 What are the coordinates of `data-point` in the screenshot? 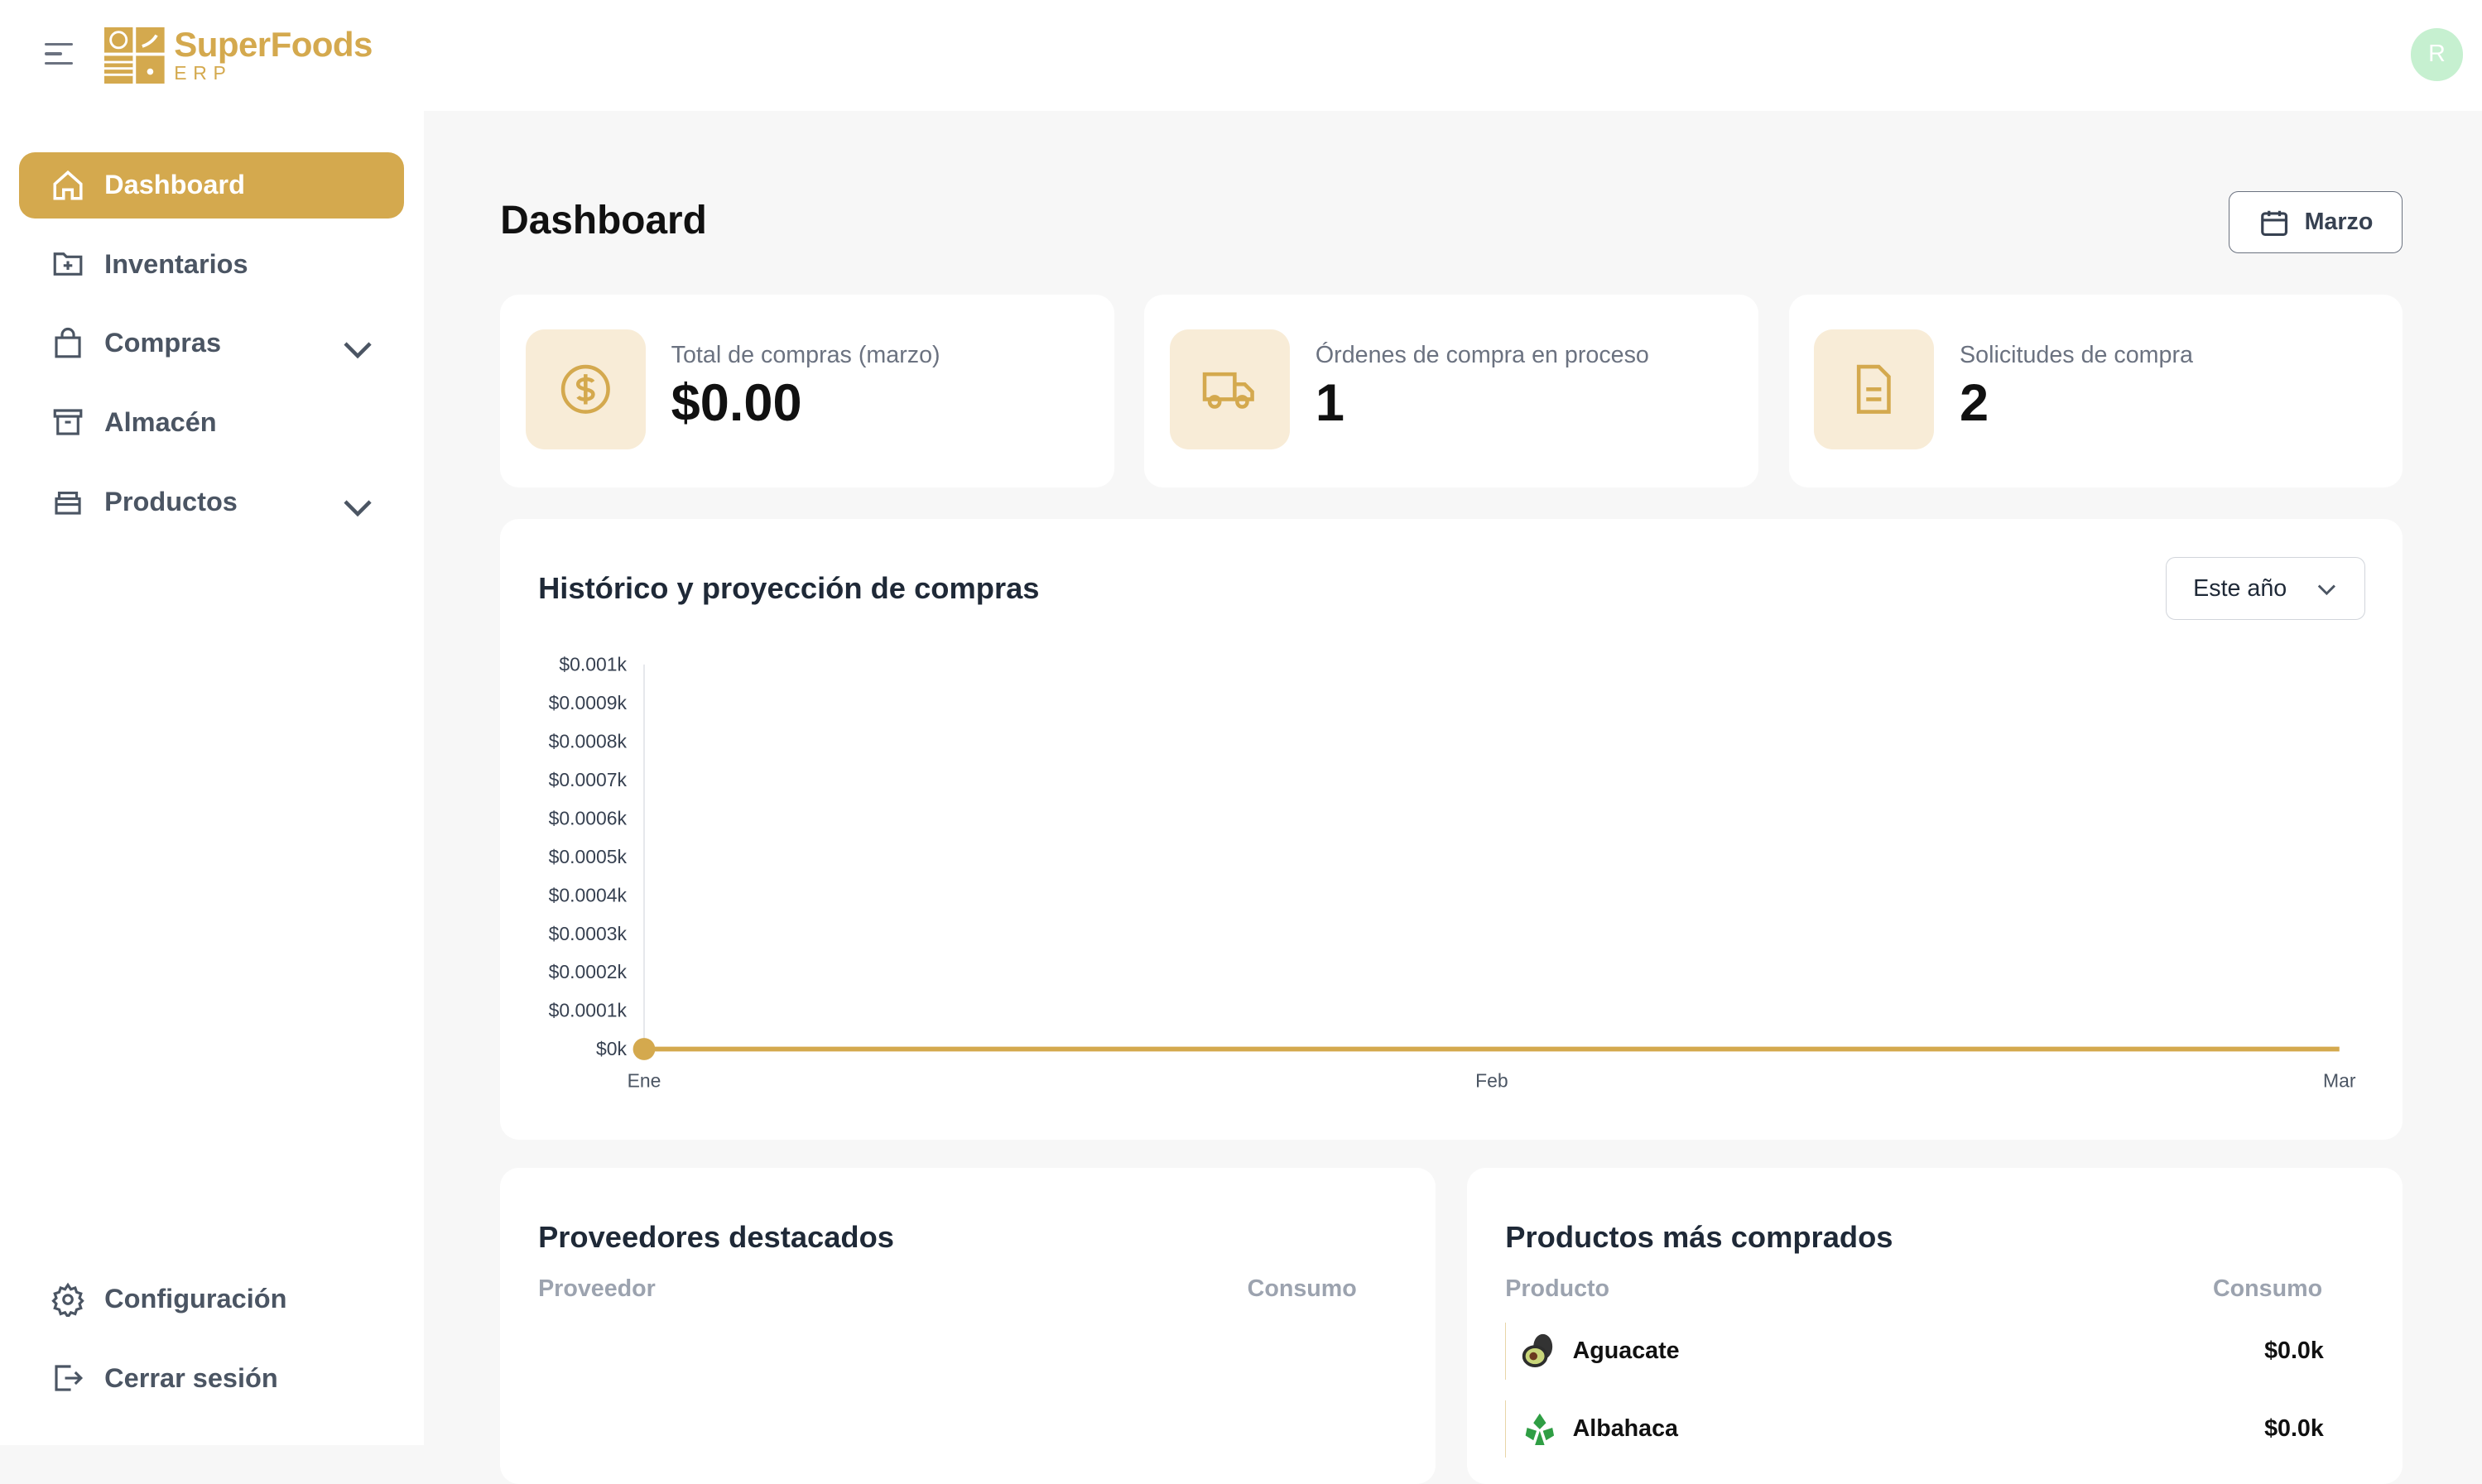 It's located at (644, 1049).